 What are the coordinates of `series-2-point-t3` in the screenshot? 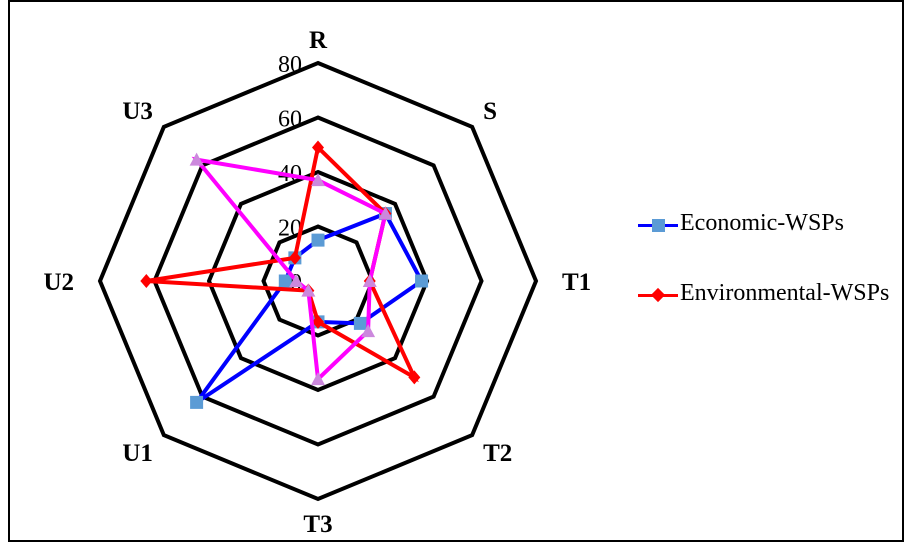 It's located at (318, 379).